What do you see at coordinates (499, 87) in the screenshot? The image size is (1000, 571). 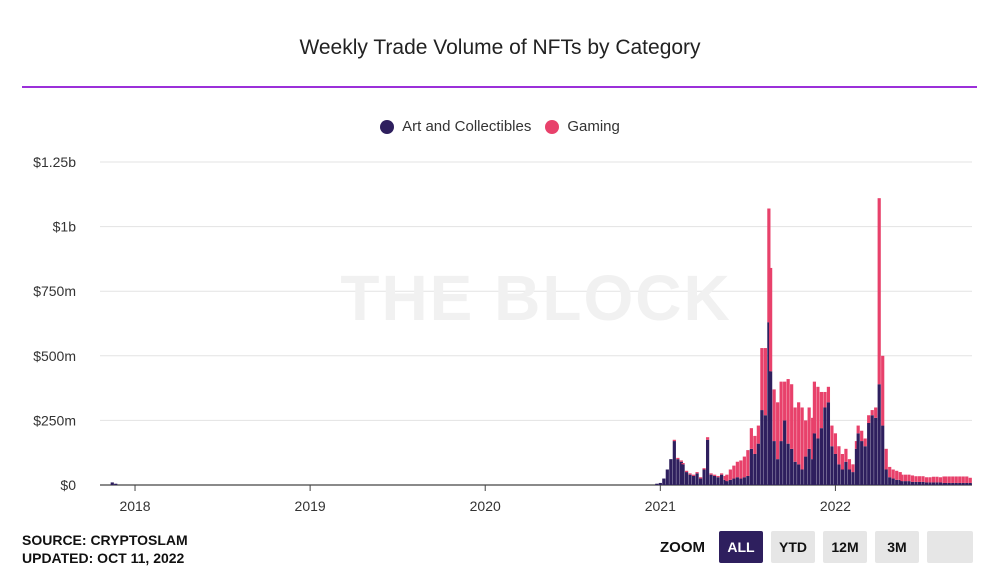 I see `title-divider` at bounding box center [499, 87].